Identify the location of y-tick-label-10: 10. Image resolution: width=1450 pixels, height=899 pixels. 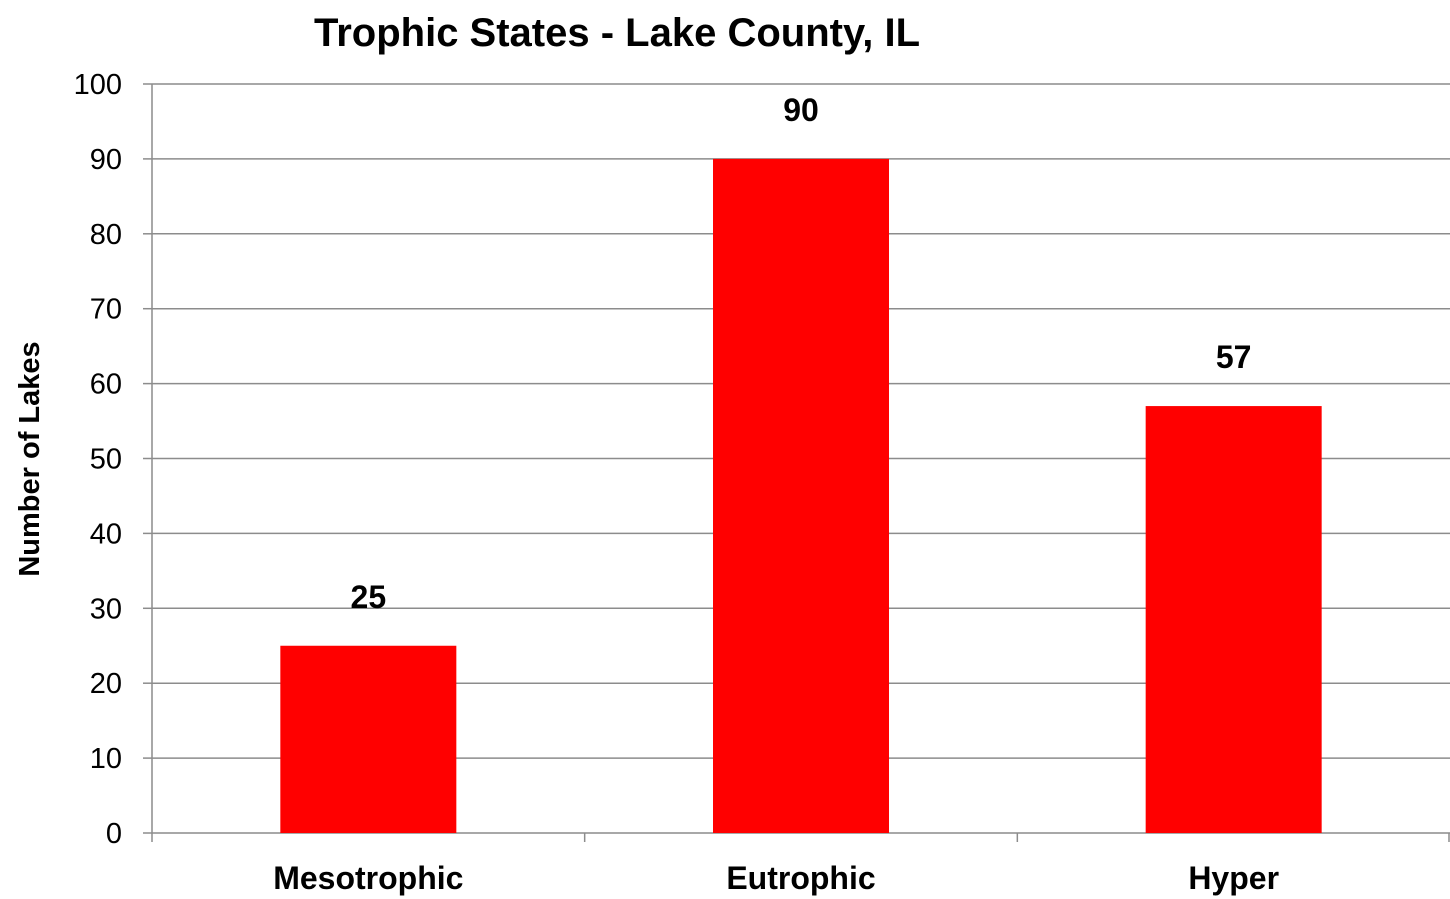
(106, 759).